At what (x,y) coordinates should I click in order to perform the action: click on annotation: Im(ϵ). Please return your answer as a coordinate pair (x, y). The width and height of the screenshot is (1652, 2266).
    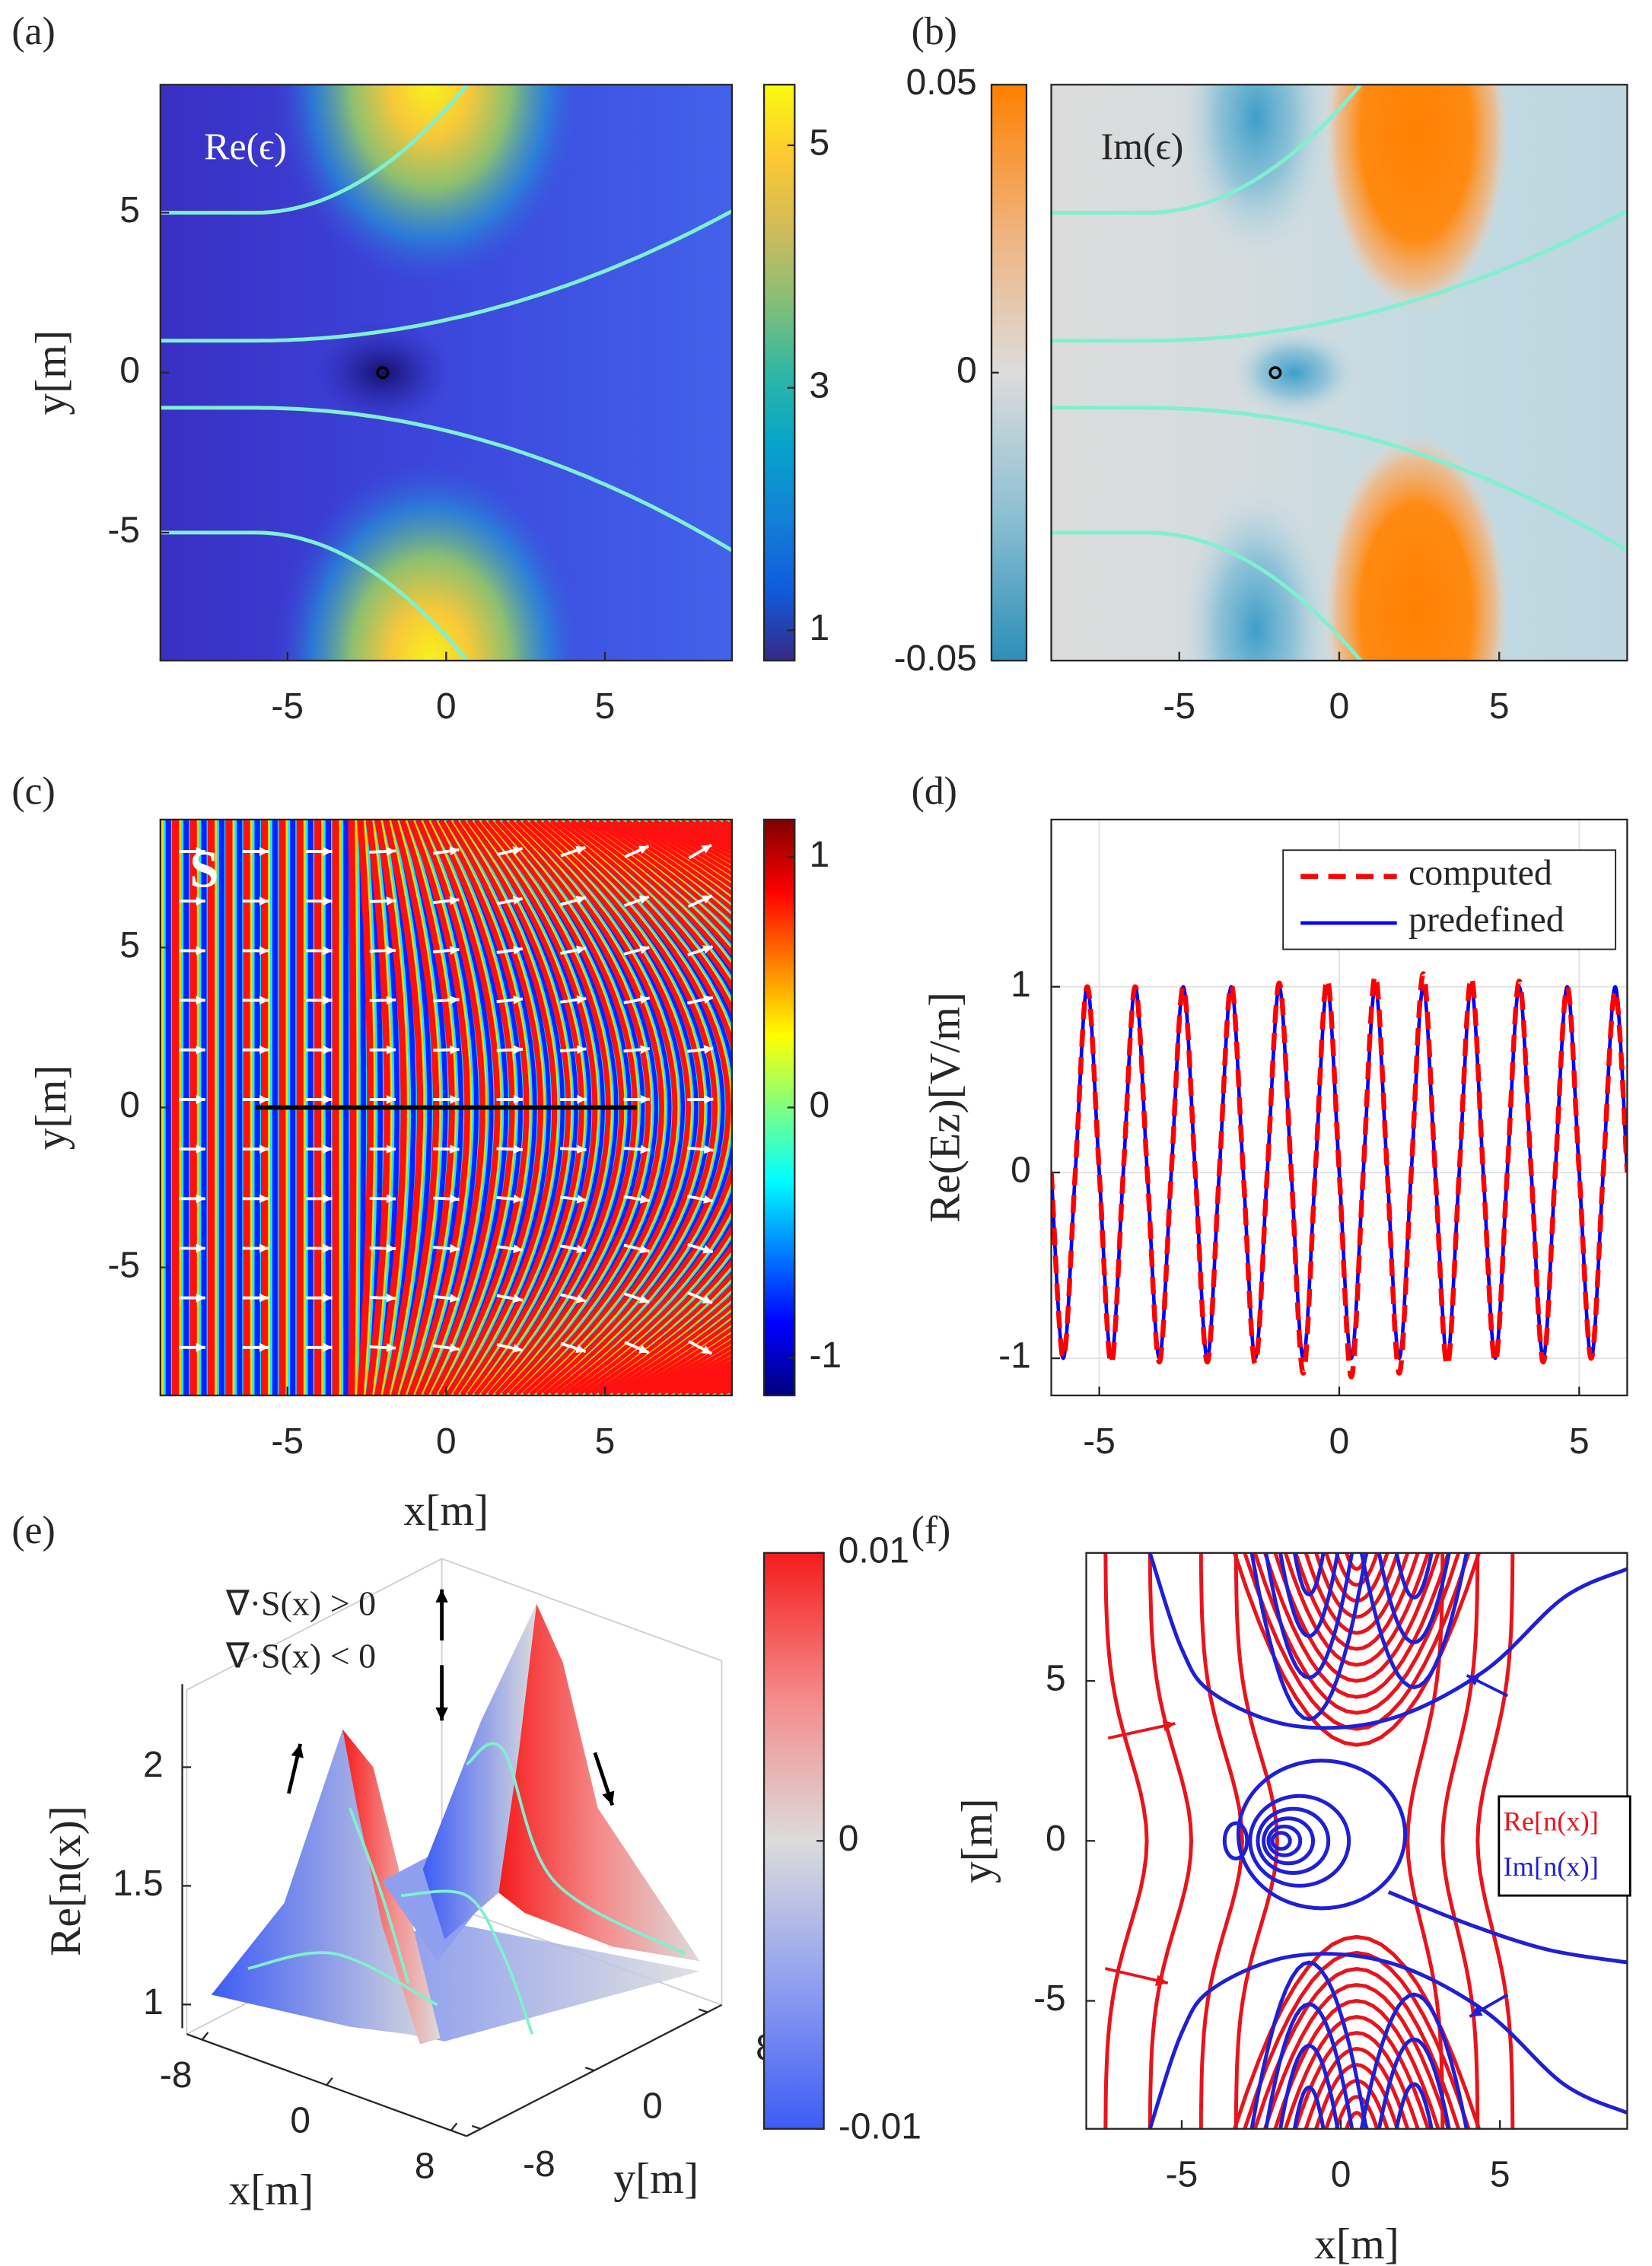
    Looking at the image, I should click on (1142, 146).